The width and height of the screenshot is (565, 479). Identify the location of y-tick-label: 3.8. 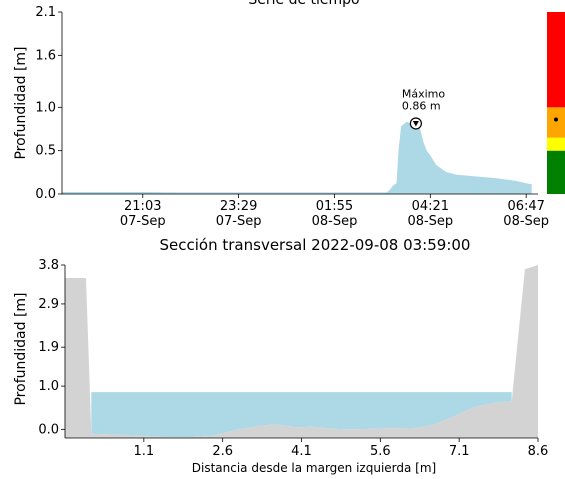
(48, 265).